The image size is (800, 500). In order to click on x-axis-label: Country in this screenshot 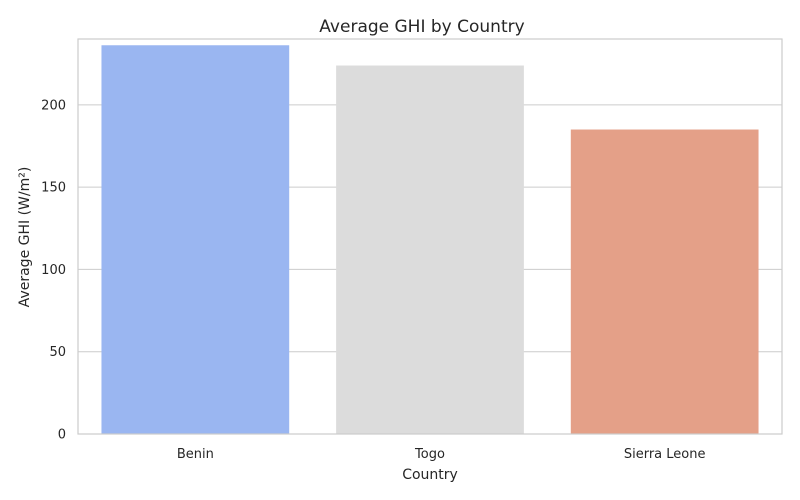, I will do `click(430, 475)`.